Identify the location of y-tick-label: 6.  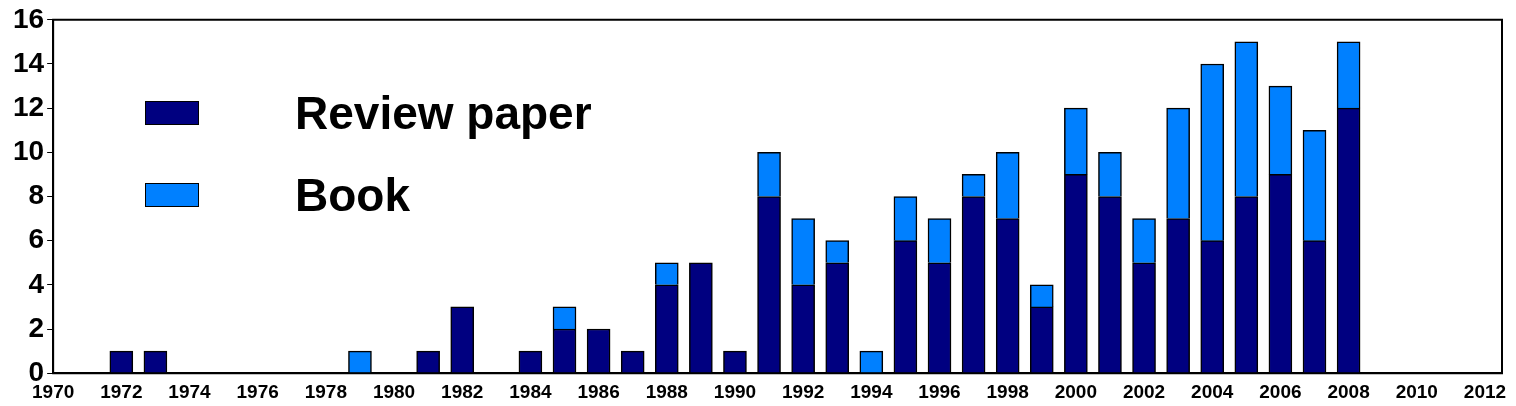
(36, 239).